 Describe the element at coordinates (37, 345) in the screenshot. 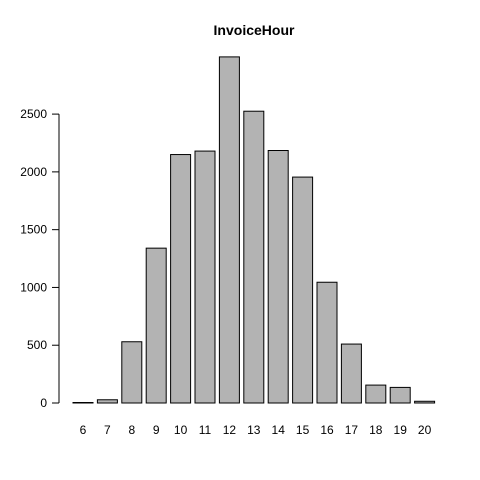

I see `y-tick-label: 500` at that location.